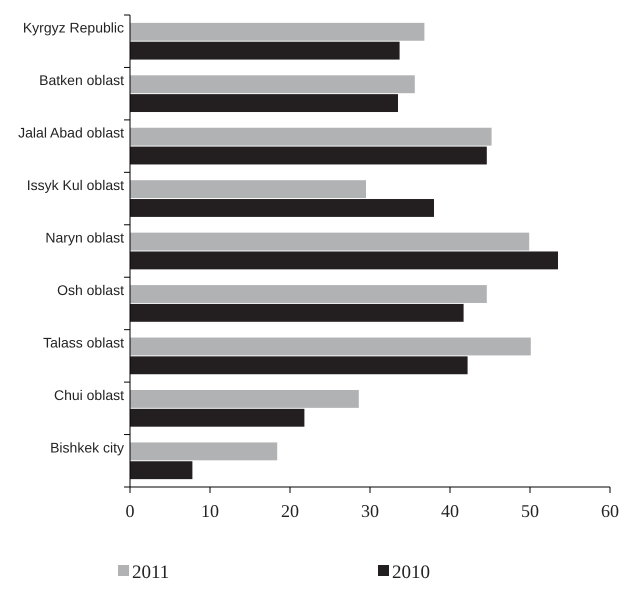 This screenshot has width=635, height=594. I want to click on x-tick-label: 30, so click(370, 511).